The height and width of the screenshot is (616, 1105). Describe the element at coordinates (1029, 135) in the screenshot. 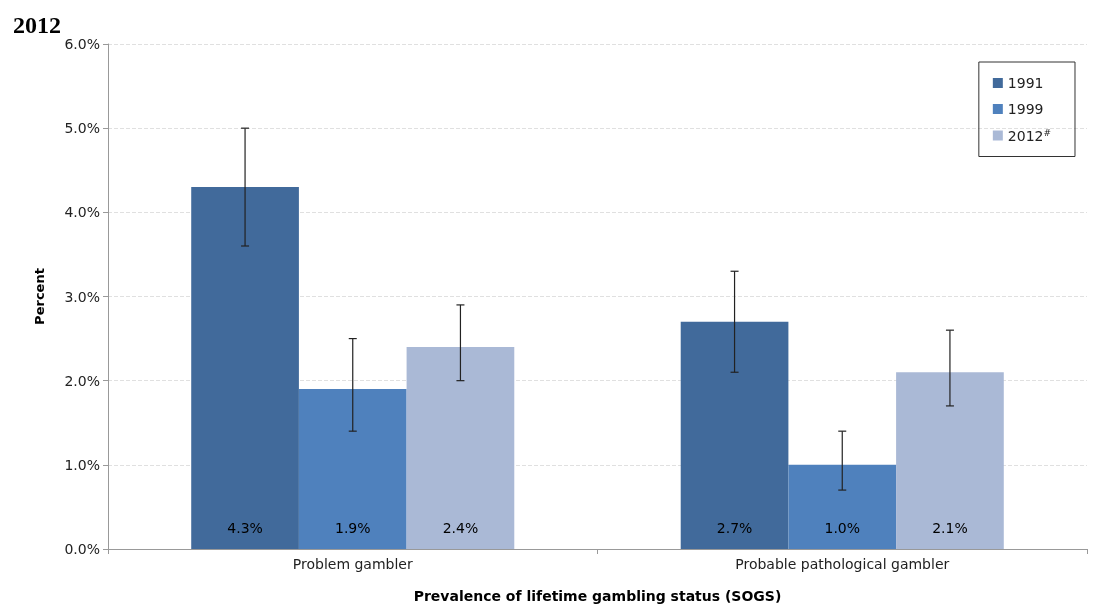

I see `legend-label: 2012#` at that location.